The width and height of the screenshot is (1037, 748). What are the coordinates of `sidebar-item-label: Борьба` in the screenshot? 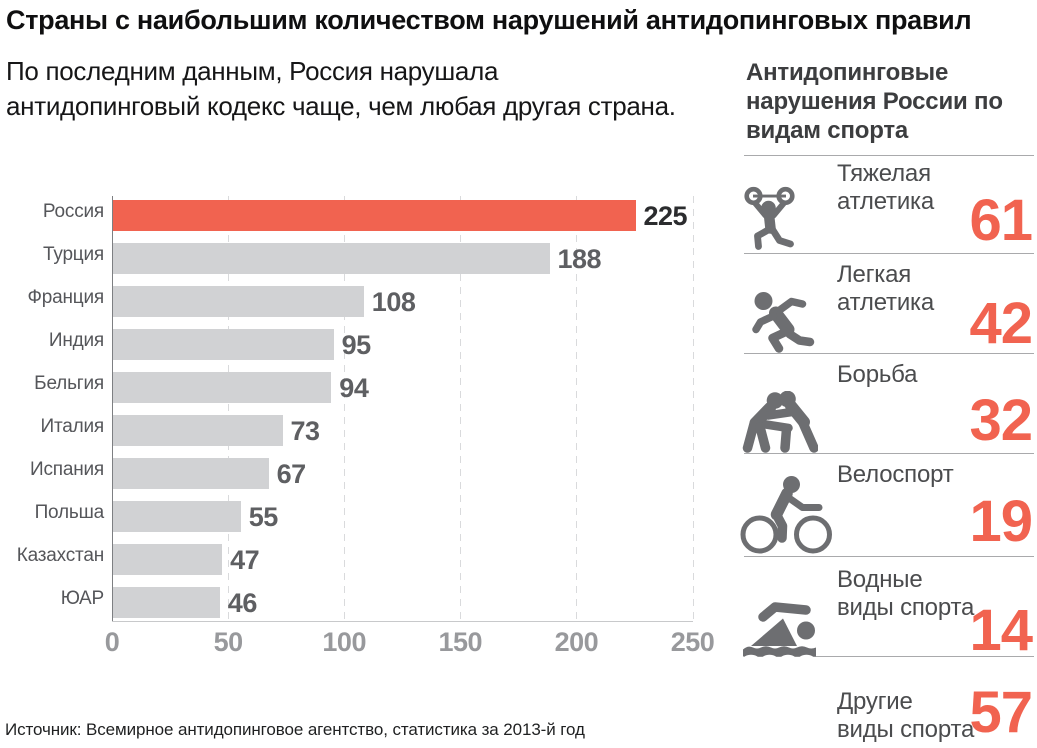 It's located at (877, 375).